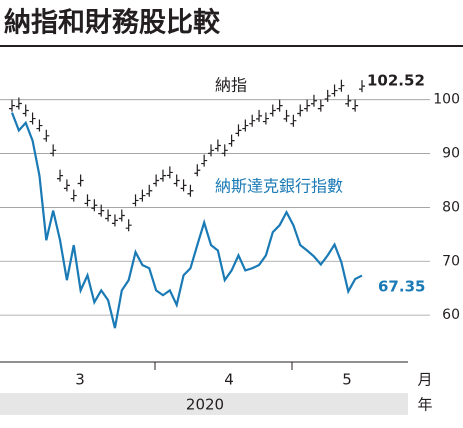  What do you see at coordinates (396, 81) in the screenshot?
I see `end-value-label: 102.52` at bounding box center [396, 81].